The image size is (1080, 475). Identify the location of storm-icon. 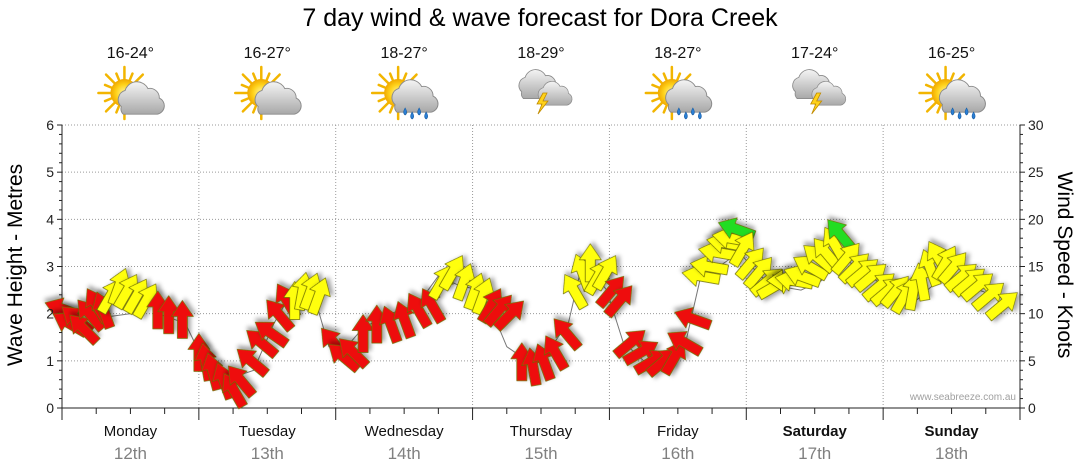
(819, 92).